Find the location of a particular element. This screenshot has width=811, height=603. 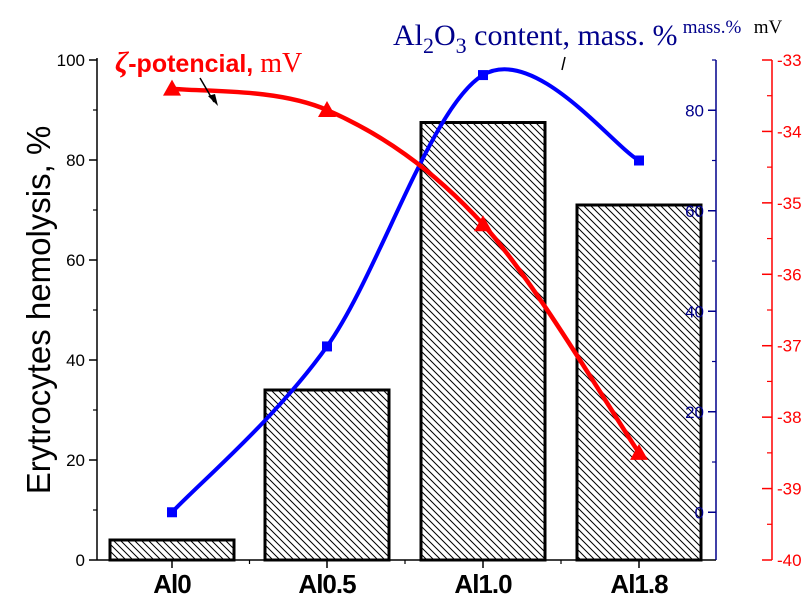

al2o3-rest: content, mass. % is located at coordinates (572, 35).